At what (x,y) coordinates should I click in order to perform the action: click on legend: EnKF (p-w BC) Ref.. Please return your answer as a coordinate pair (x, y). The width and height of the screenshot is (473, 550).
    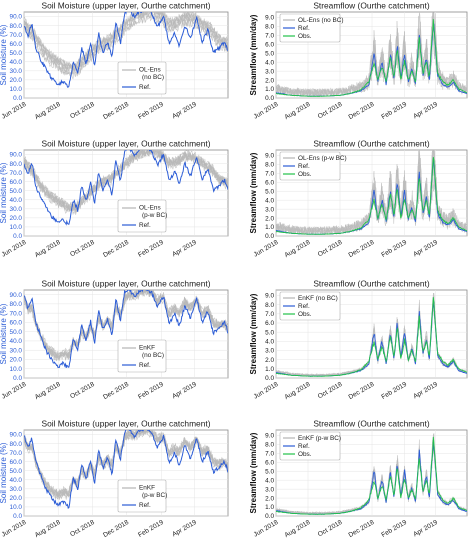
    Looking at the image, I should click on (142, 496).